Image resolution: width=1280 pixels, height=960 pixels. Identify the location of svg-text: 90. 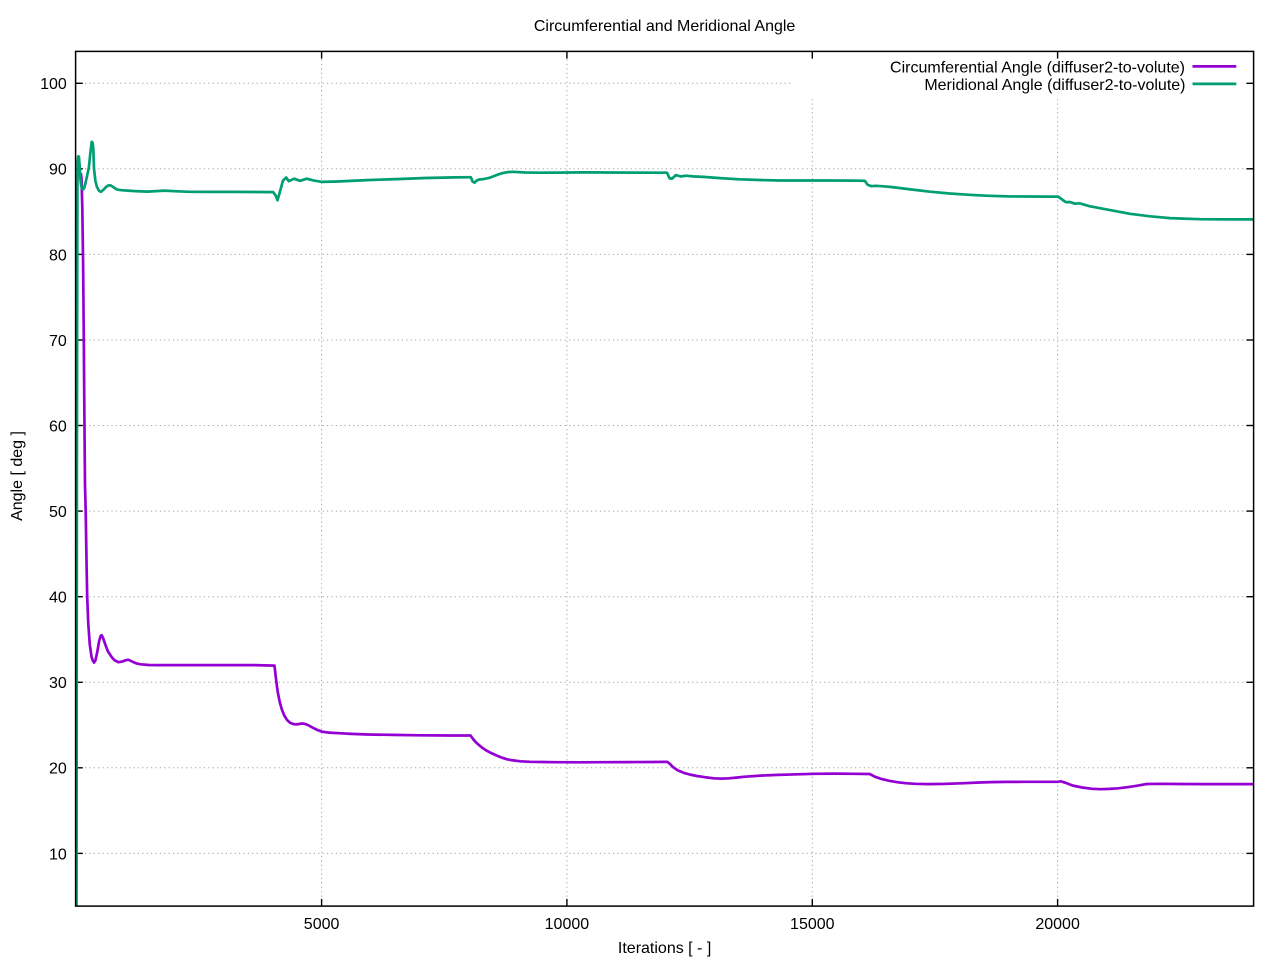
(58, 170).